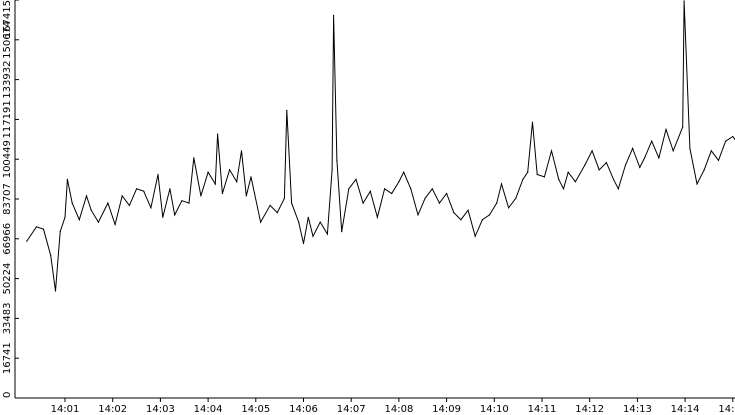 This screenshot has height=415, width=735. Describe the element at coordinates (65, 409) in the screenshot. I see `x-tick-label: 14:01` at that location.